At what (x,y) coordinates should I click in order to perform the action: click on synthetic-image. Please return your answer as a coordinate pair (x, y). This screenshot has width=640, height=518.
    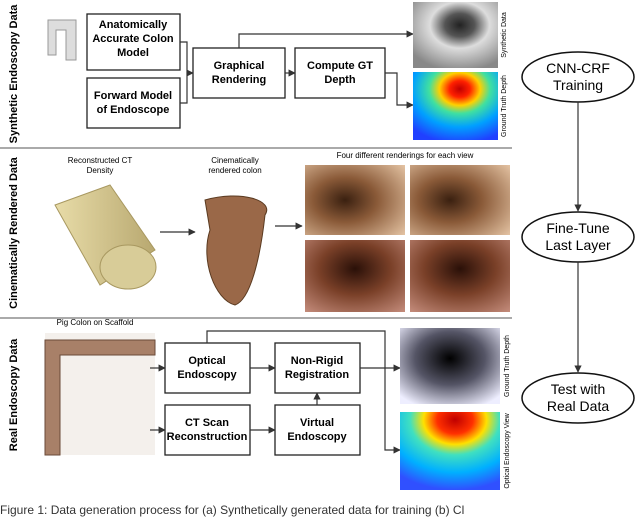
    Looking at the image, I should click on (455, 35).